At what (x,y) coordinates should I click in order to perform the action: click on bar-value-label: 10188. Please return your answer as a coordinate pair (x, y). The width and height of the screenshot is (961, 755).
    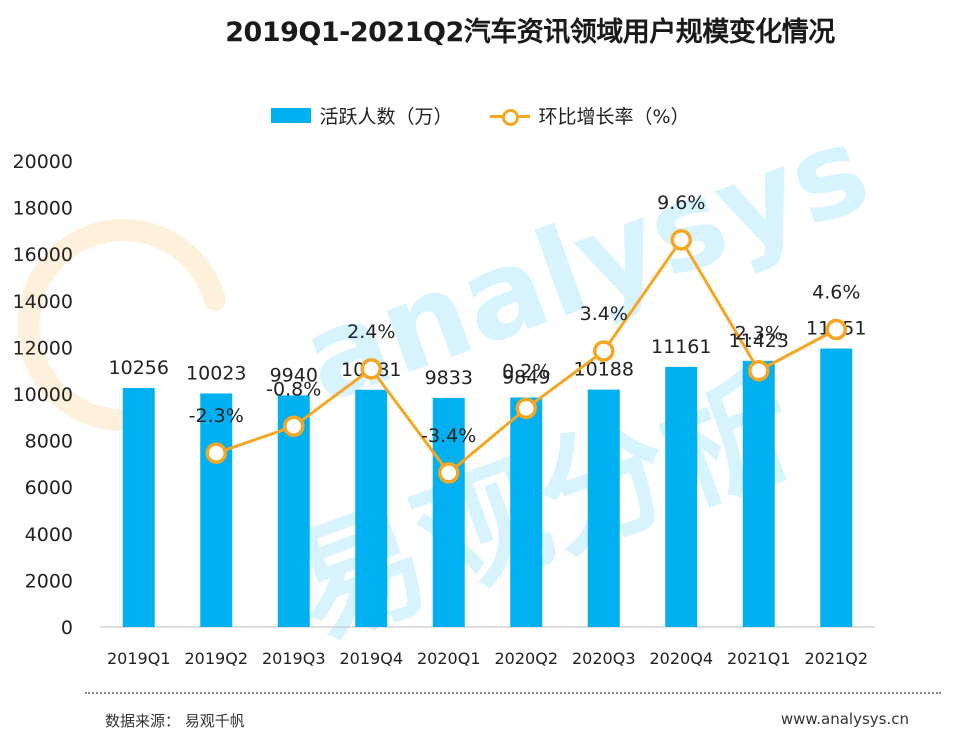
    Looking at the image, I should click on (604, 370).